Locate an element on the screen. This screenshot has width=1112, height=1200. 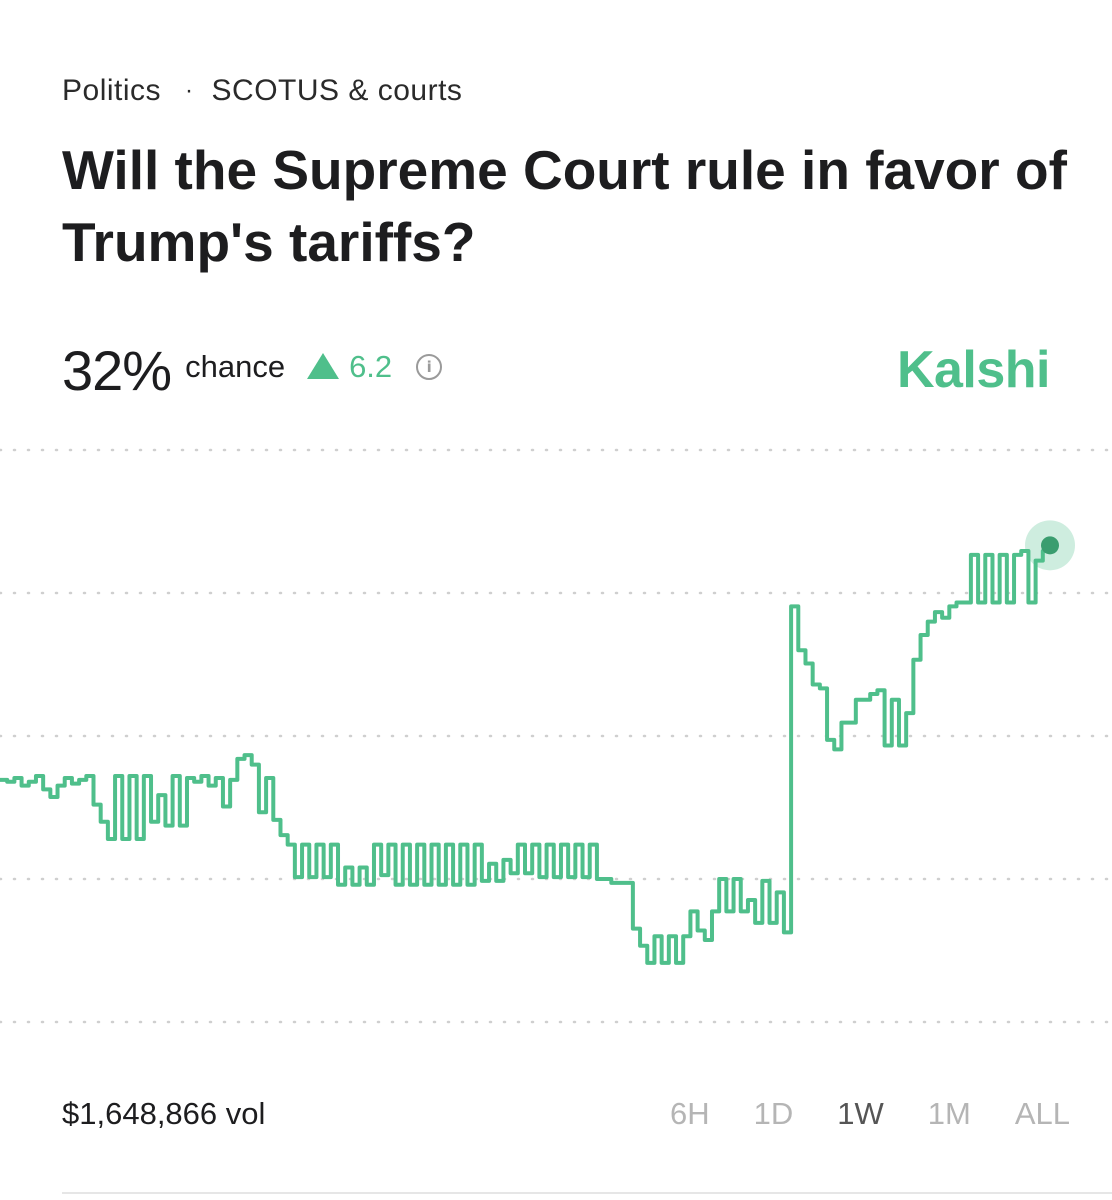
breadcrumb-subcategory: SCOTUS & courts is located at coordinates (337, 90).